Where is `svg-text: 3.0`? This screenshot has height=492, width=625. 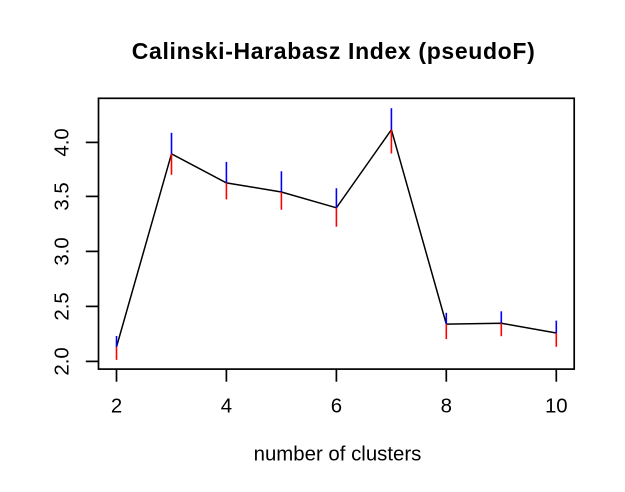
svg-text: 3.0 is located at coordinates (63, 251).